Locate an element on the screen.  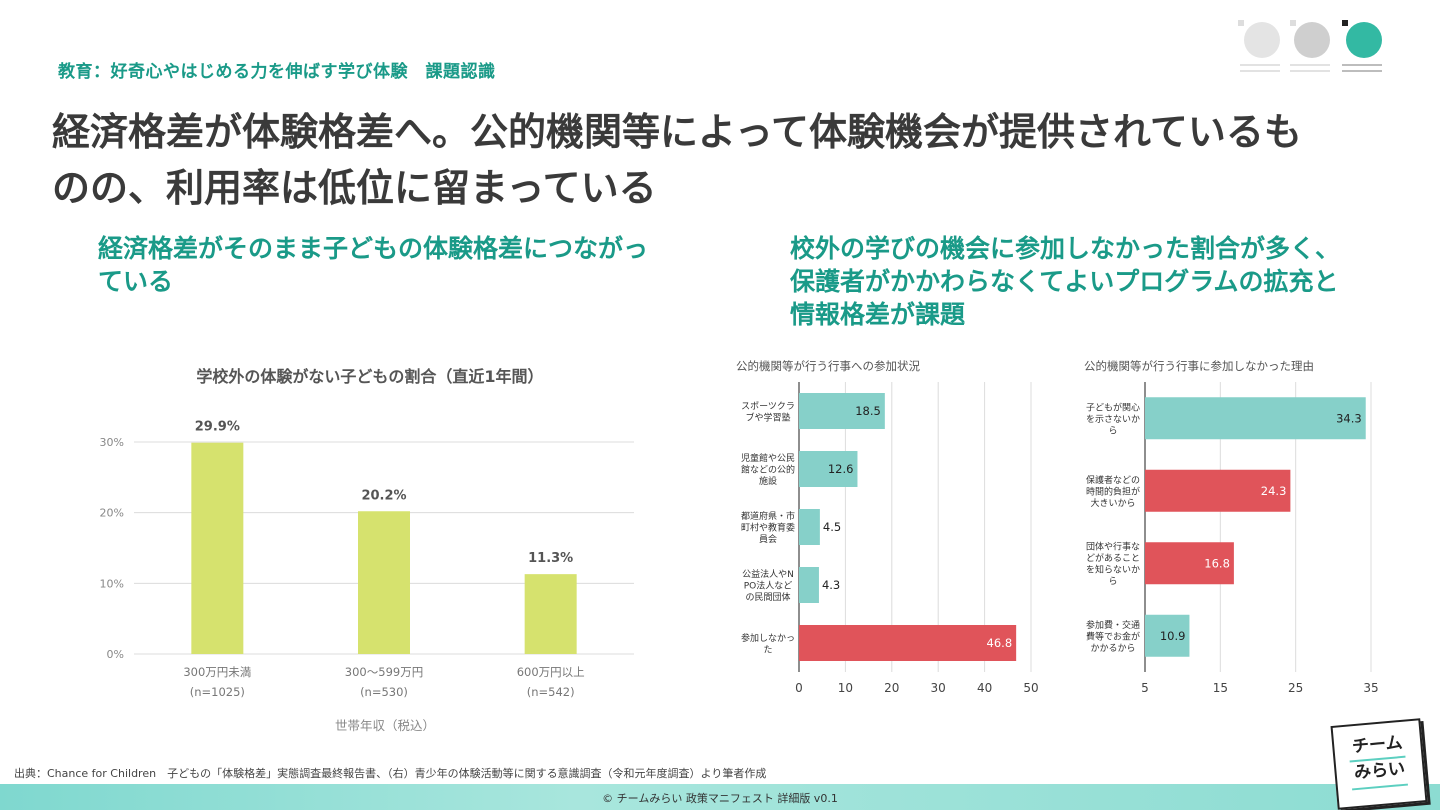
data-label: 46.8 is located at coordinates (1000, 643).